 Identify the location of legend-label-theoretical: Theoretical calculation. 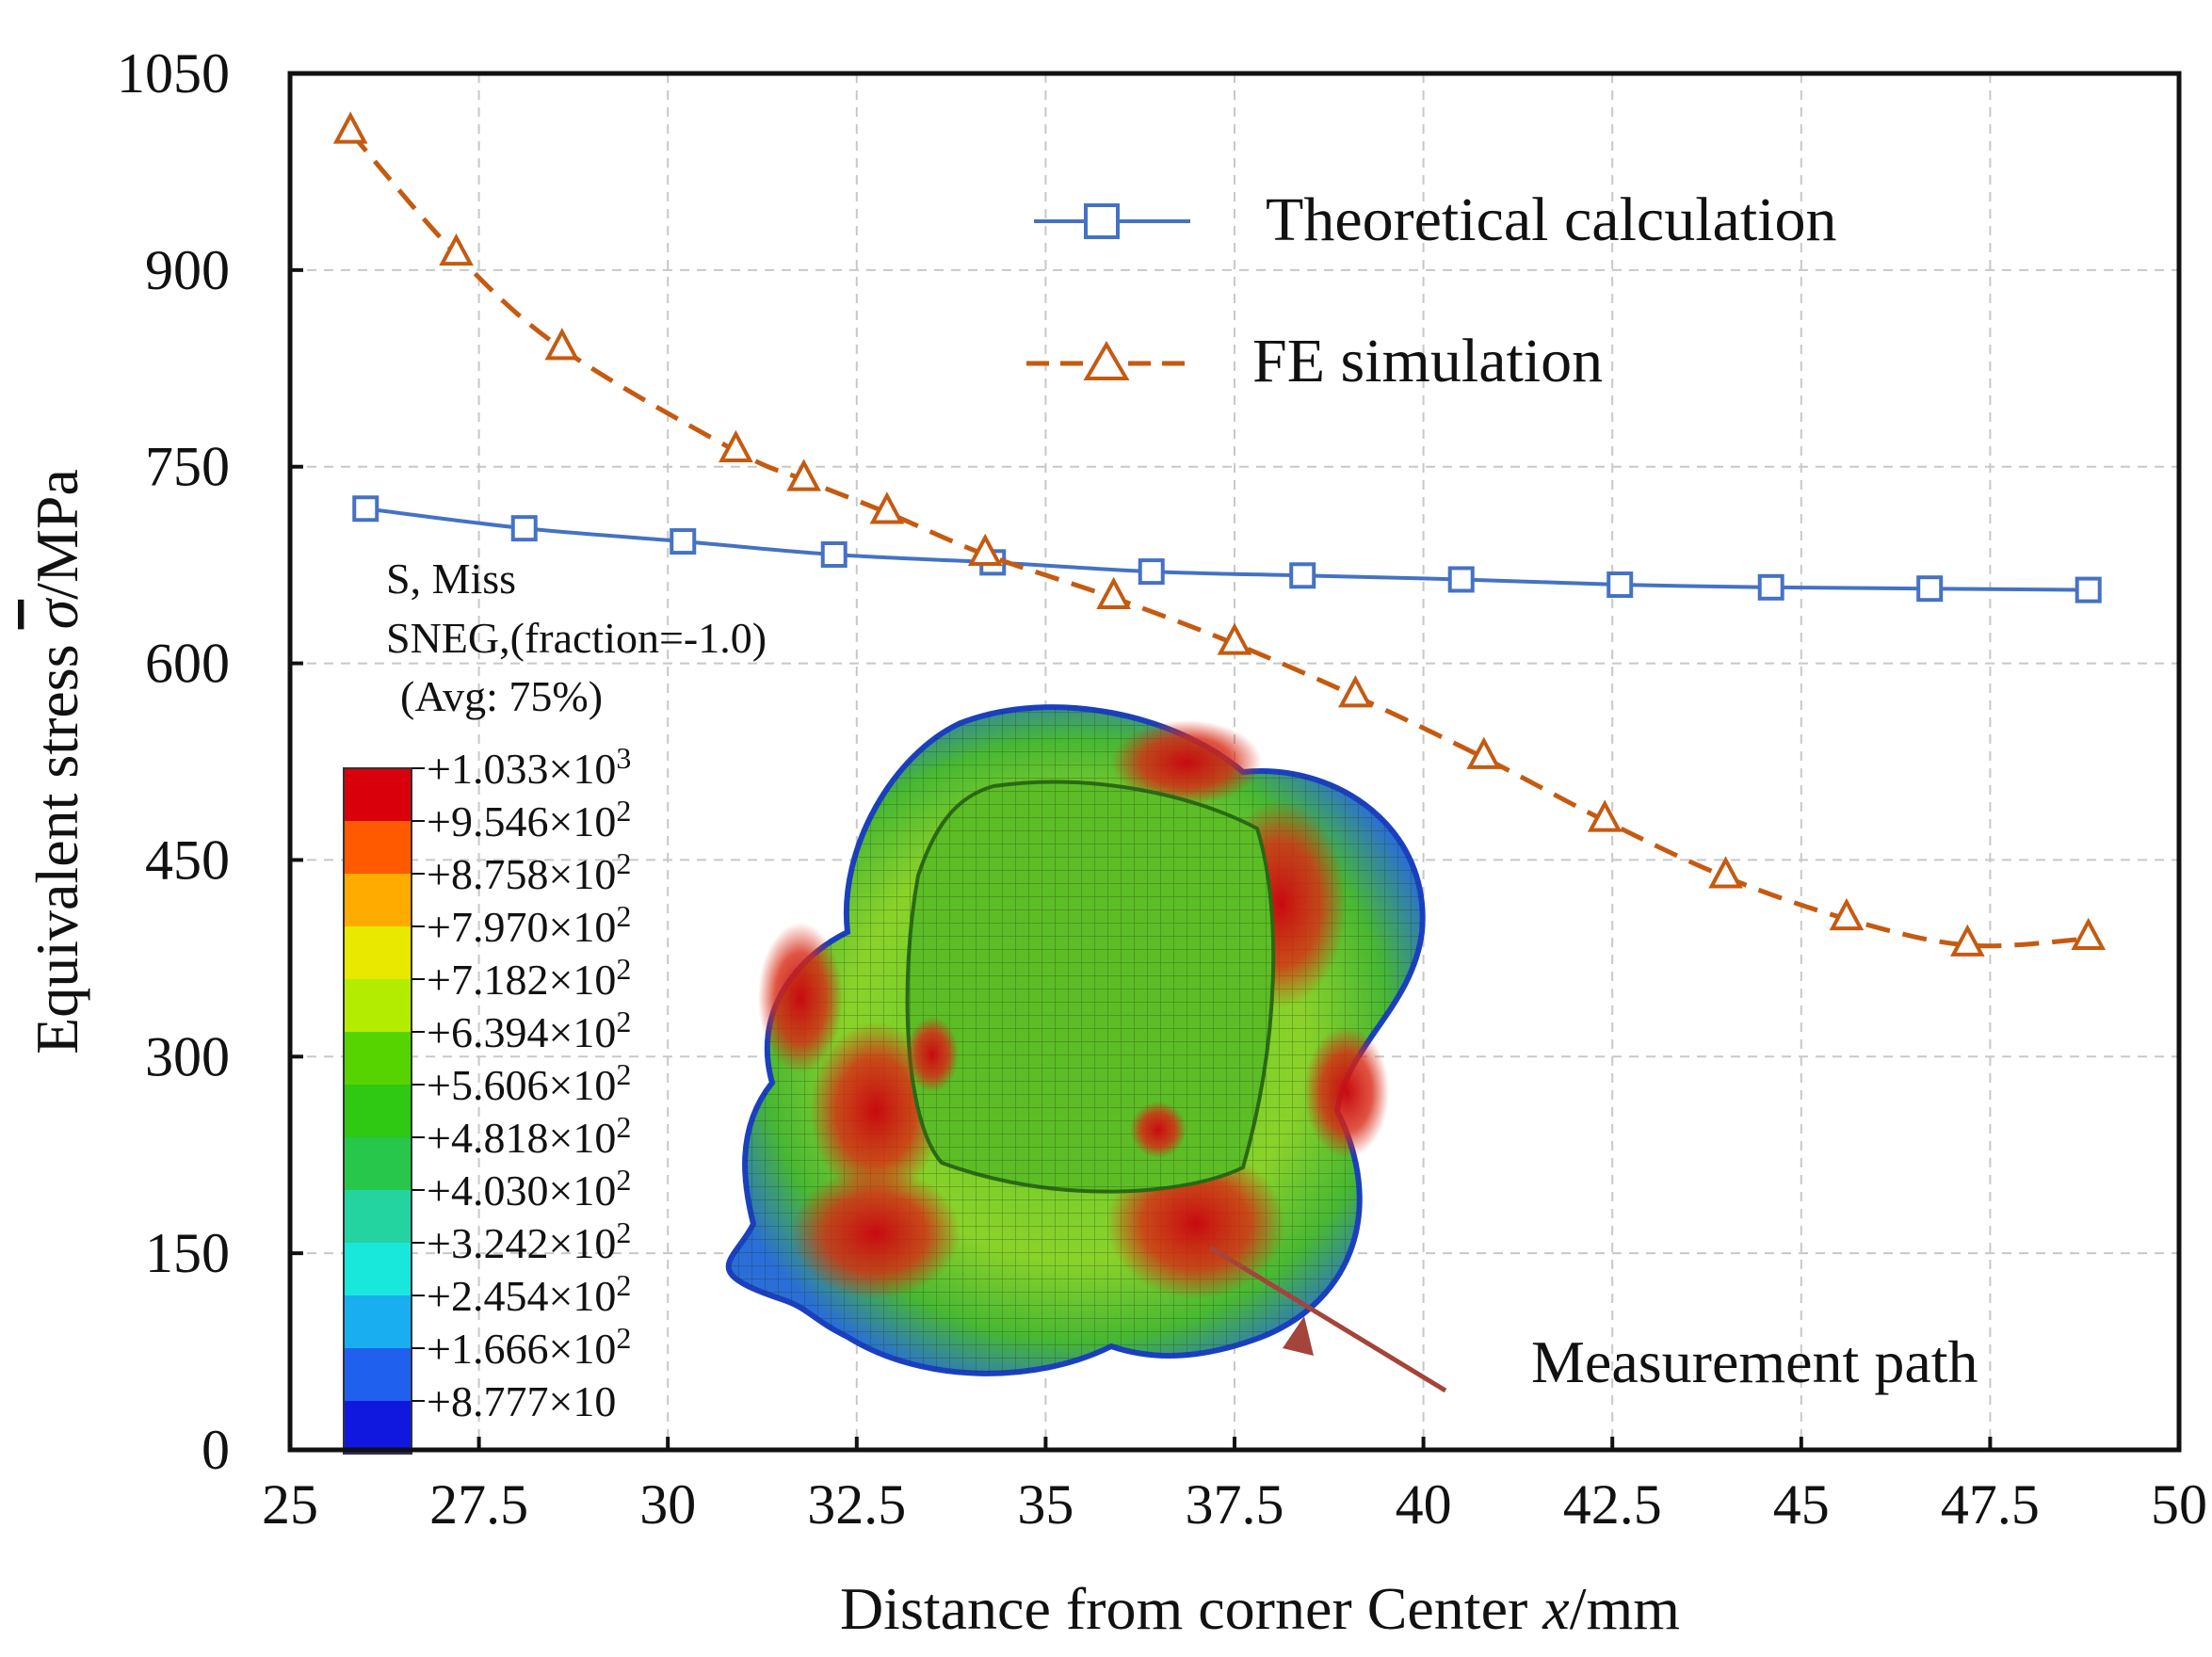
(1551, 219).